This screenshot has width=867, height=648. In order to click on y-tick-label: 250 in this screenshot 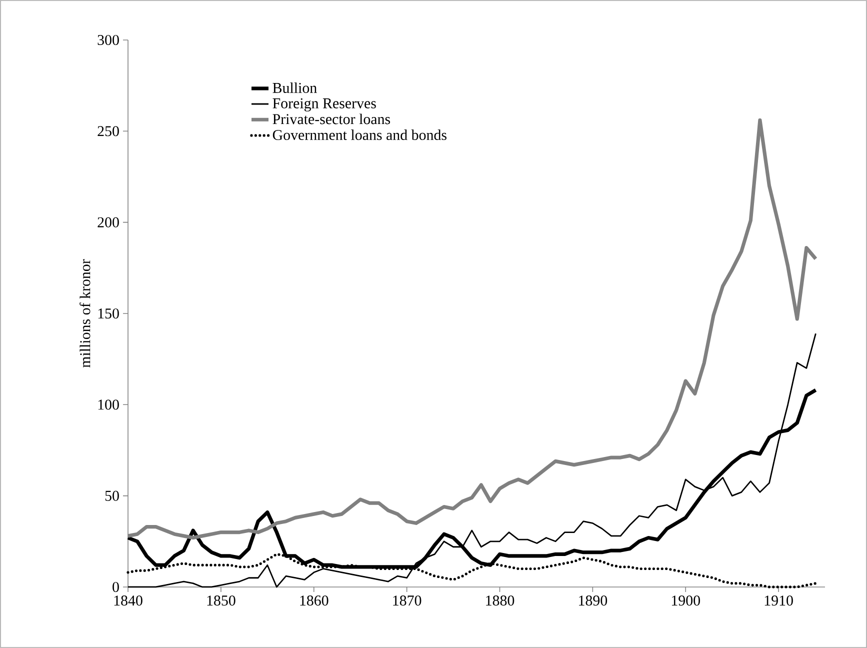, I will do `click(108, 131)`.